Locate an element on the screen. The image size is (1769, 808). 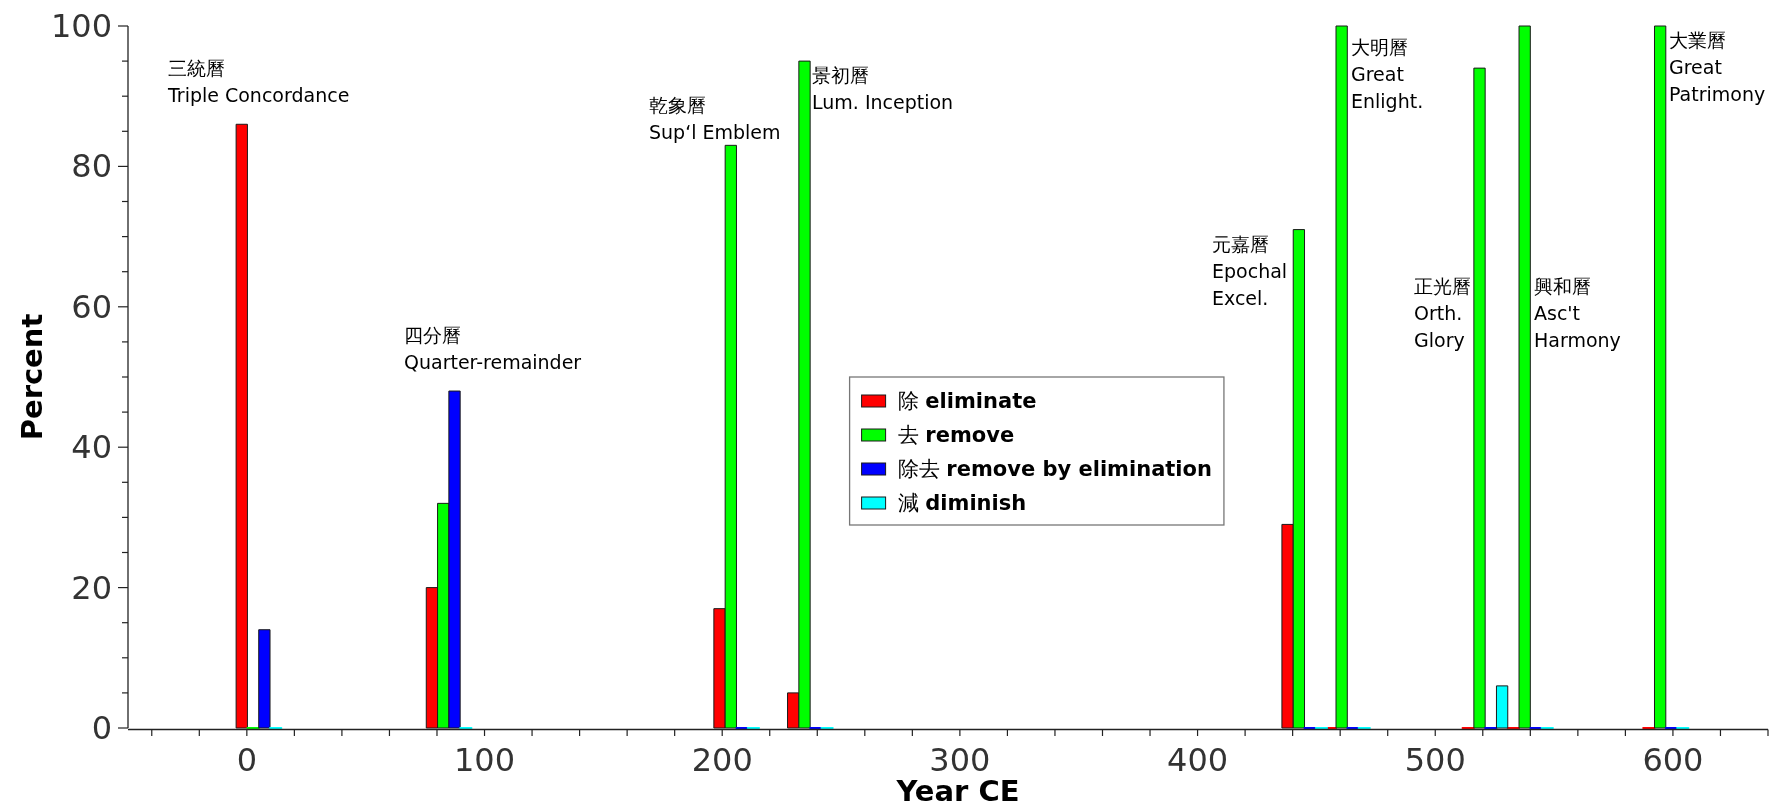
legend-label: 除去 remove by elimination is located at coordinates (1054, 469).